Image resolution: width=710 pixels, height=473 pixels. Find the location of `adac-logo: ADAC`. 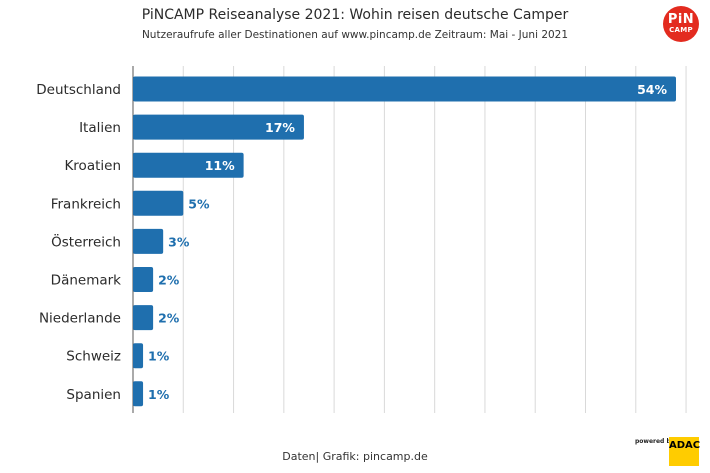

adac-logo: ADAC is located at coordinates (684, 451).